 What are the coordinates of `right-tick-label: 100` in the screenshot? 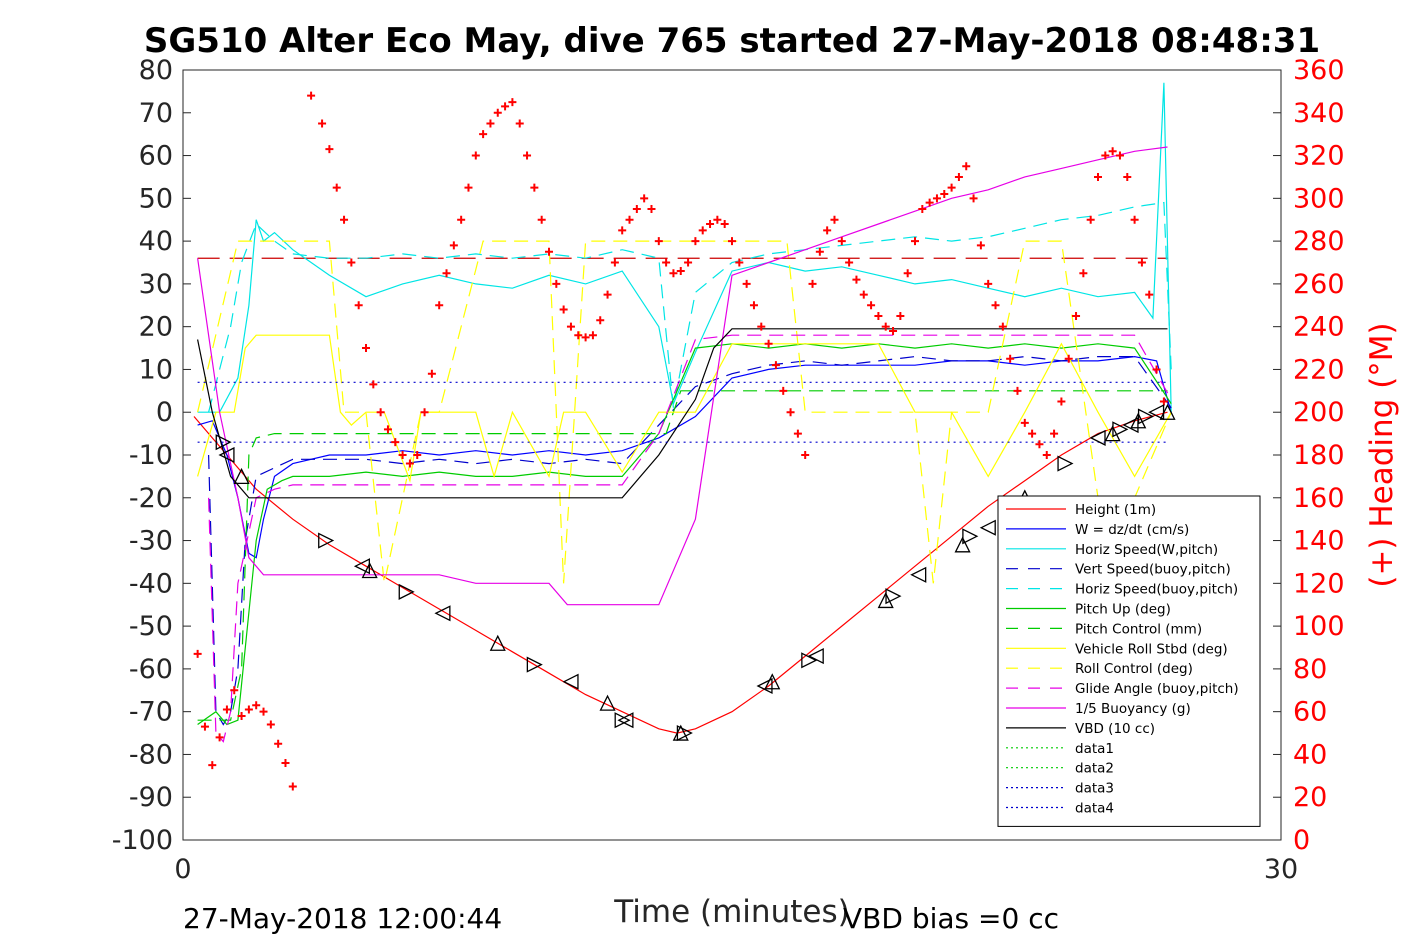 It's located at (1319, 626).